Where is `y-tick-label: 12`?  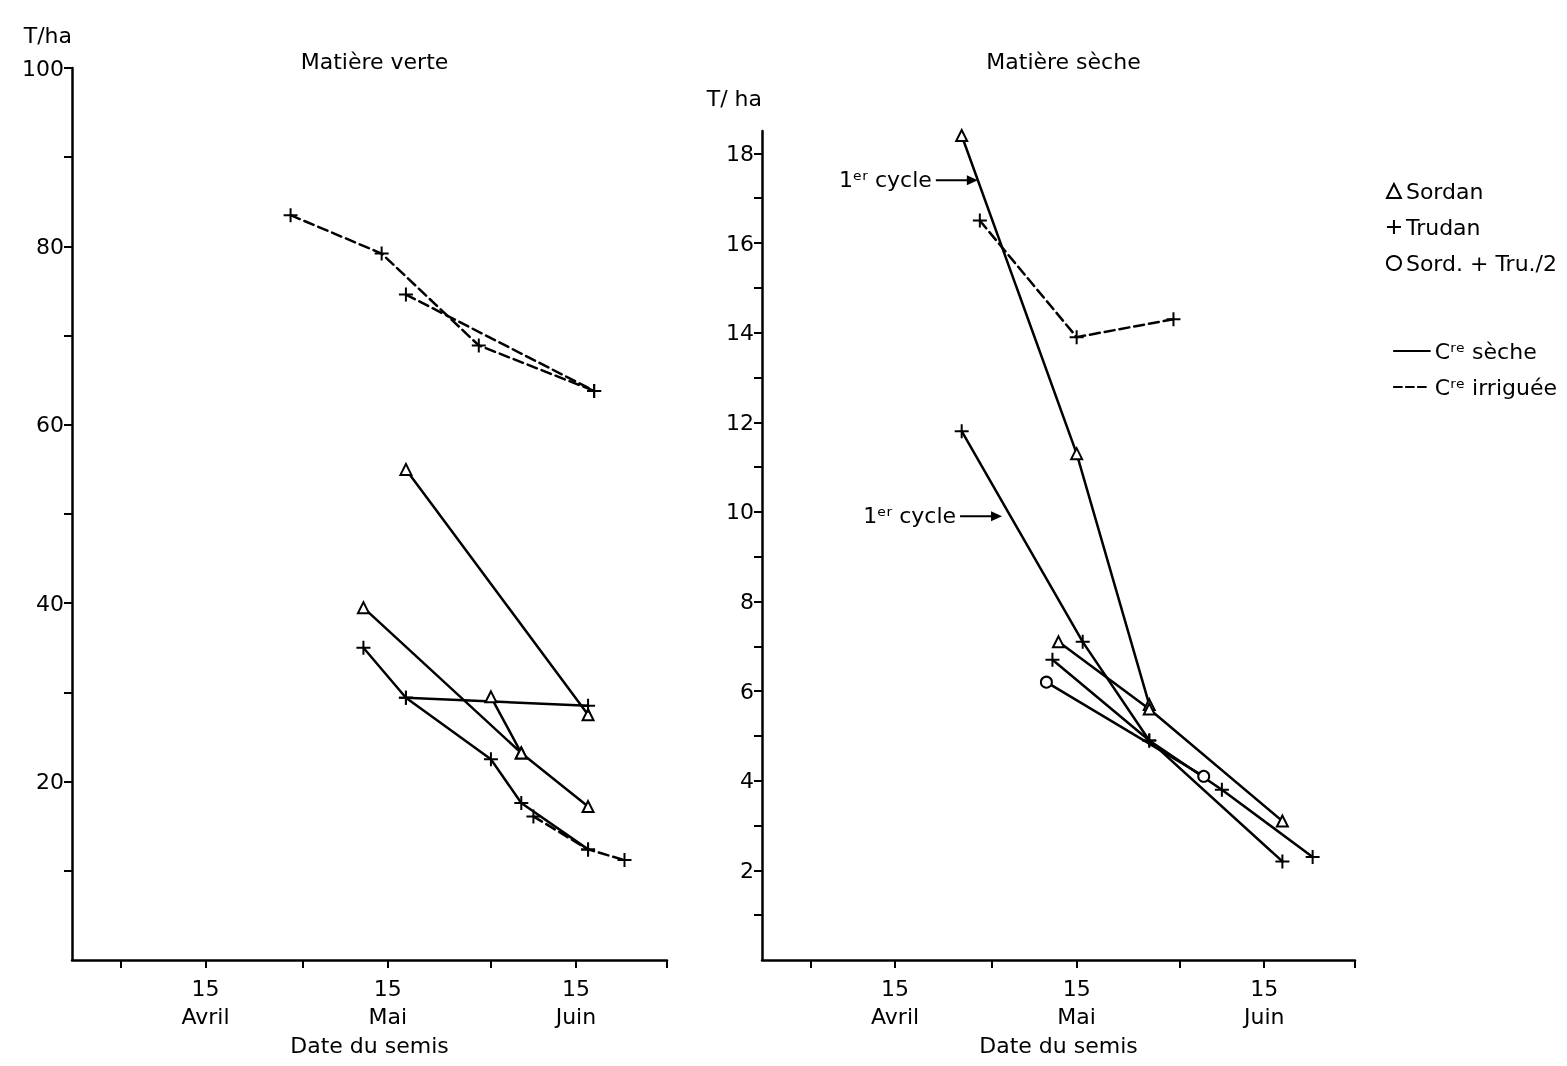
y-tick-label: 12 is located at coordinates (740, 422).